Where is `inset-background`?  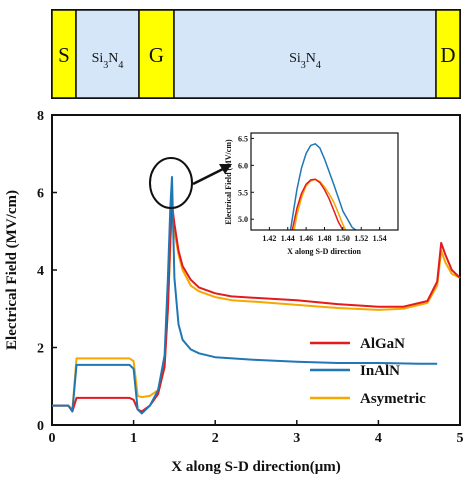 inset-background is located at coordinates (324, 181).